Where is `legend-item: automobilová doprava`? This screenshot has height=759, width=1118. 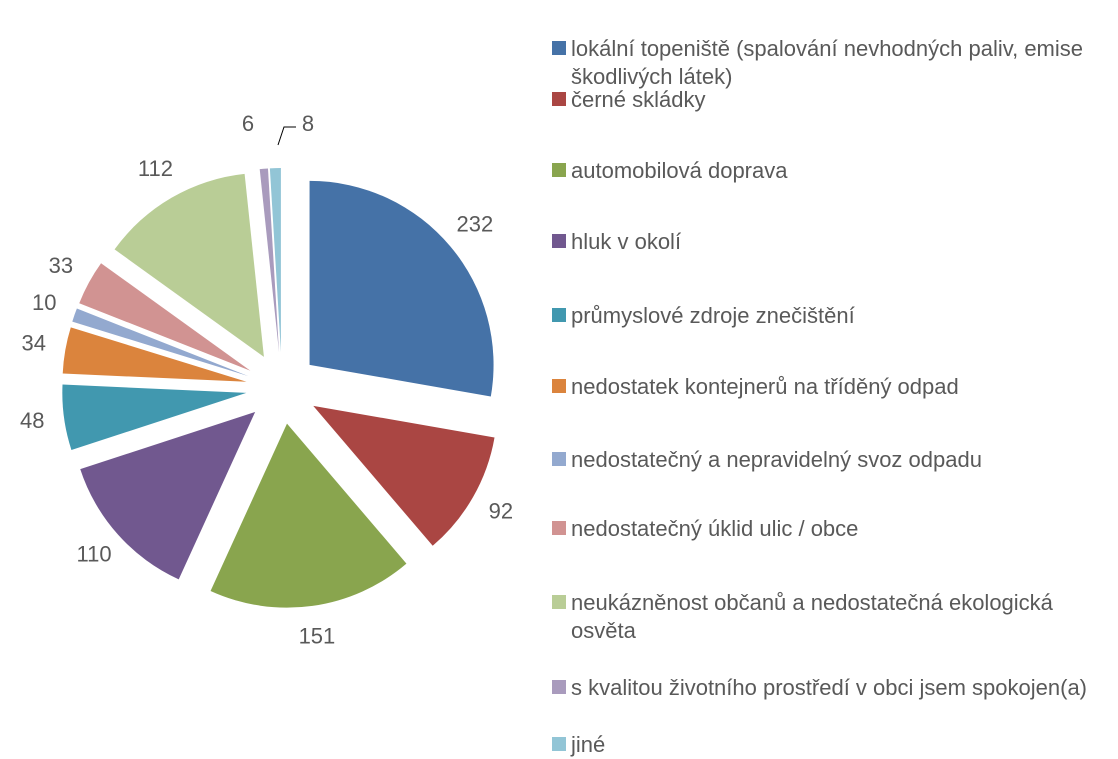
legend-item: automobilová doprava is located at coordinates (832, 171).